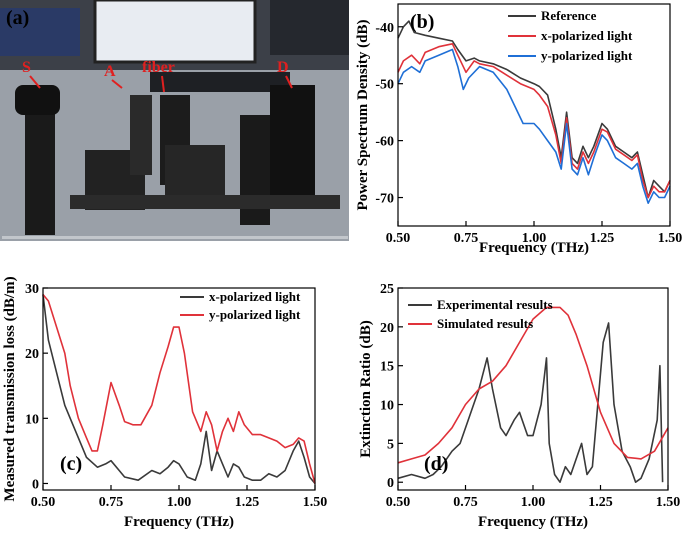 The width and height of the screenshot is (685, 534). What do you see at coordinates (17, 18) in the screenshot?
I see `panel-label-a: (a)` at bounding box center [17, 18].